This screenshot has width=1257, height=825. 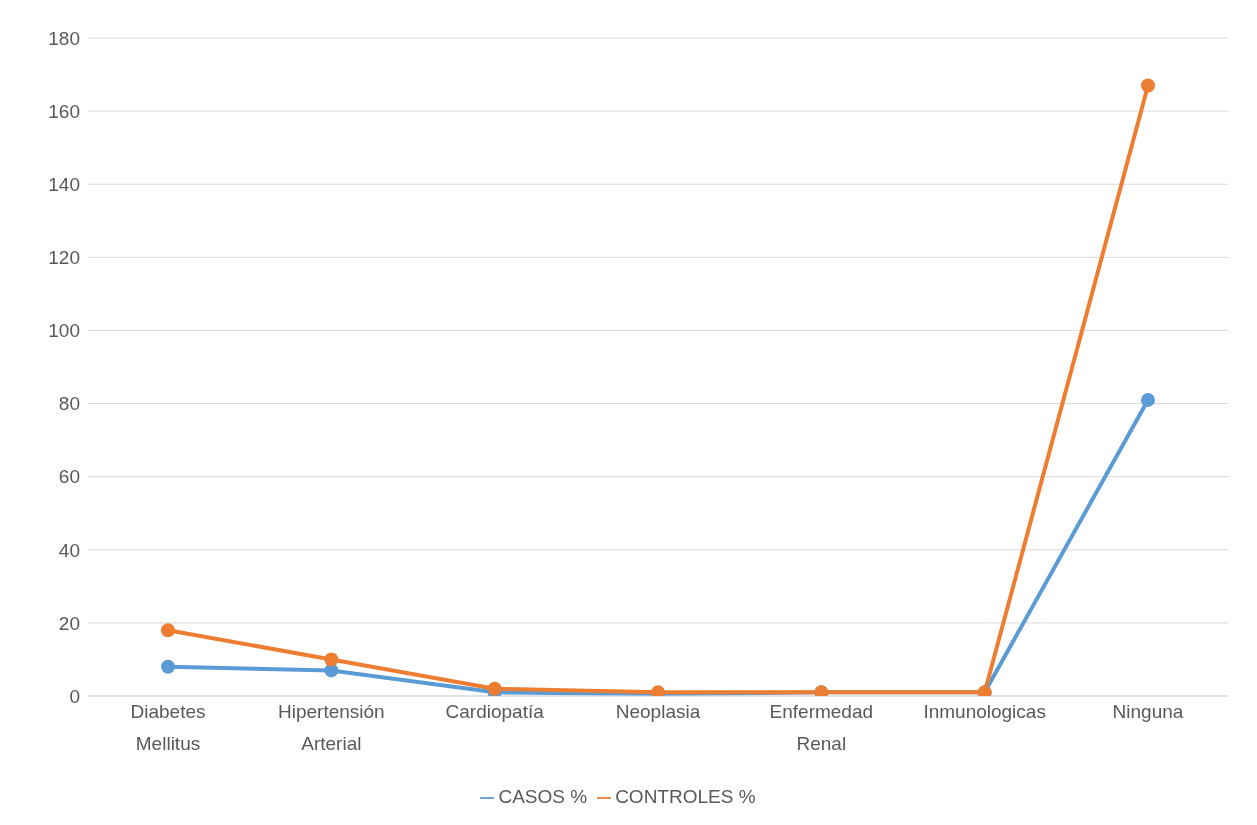 What do you see at coordinates (64, 38) in the screenshot?
I see `y-tick-label: 180` at bounding box center [64, 38].